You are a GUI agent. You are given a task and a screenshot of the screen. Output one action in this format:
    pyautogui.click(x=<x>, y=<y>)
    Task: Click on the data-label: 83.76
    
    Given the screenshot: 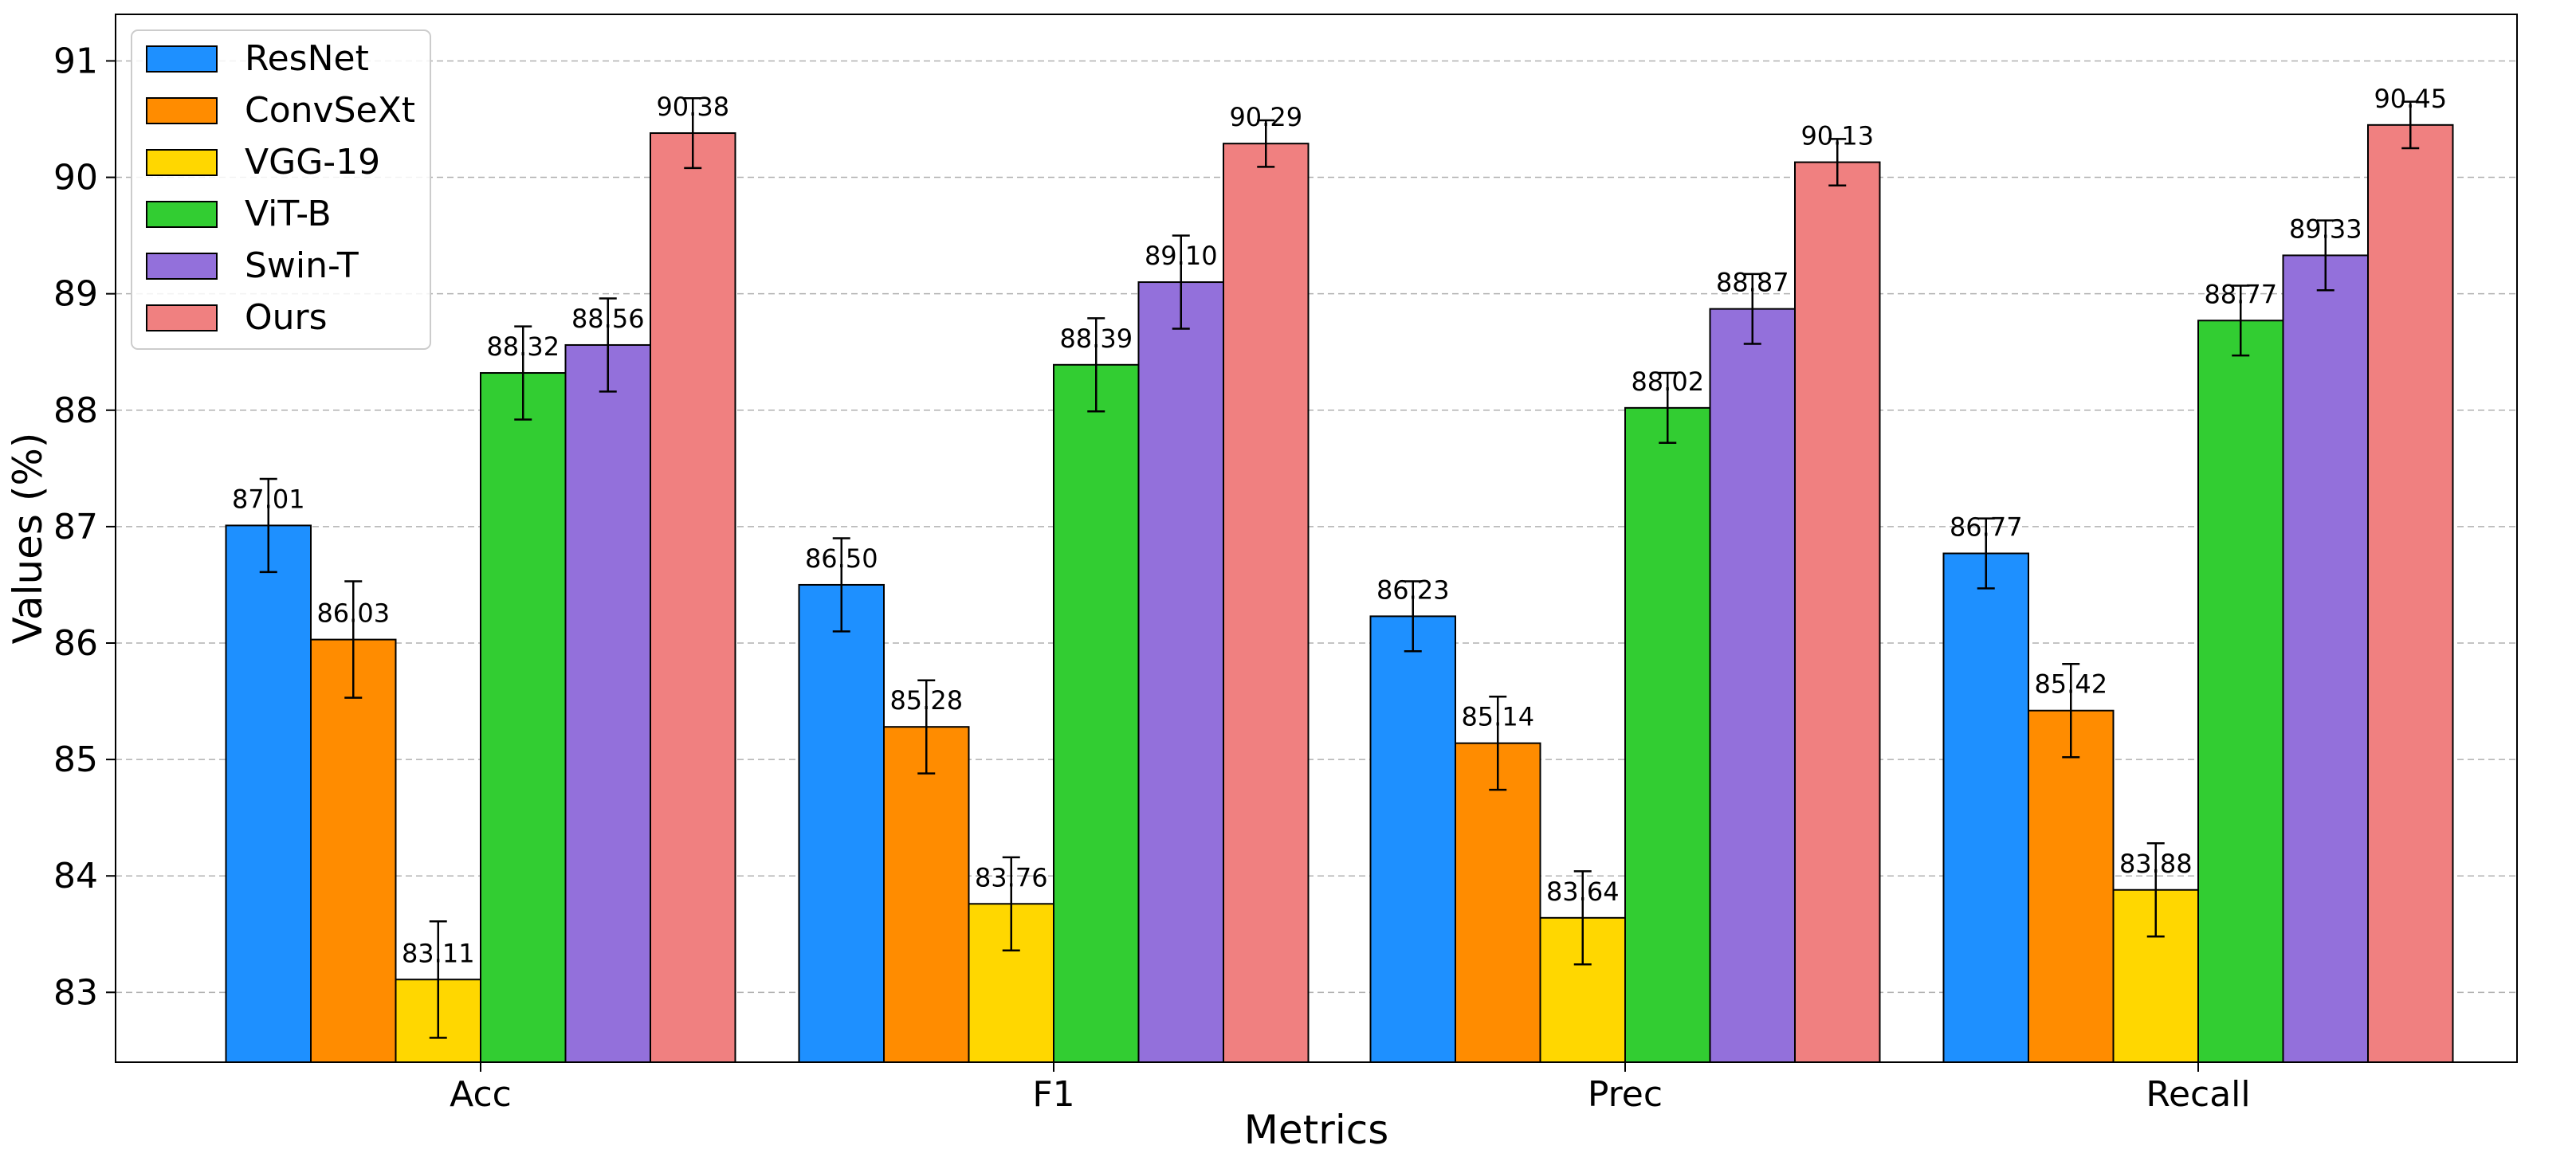 What is the action you would take?
    pyautogui.click(x=1011, y=877)
    